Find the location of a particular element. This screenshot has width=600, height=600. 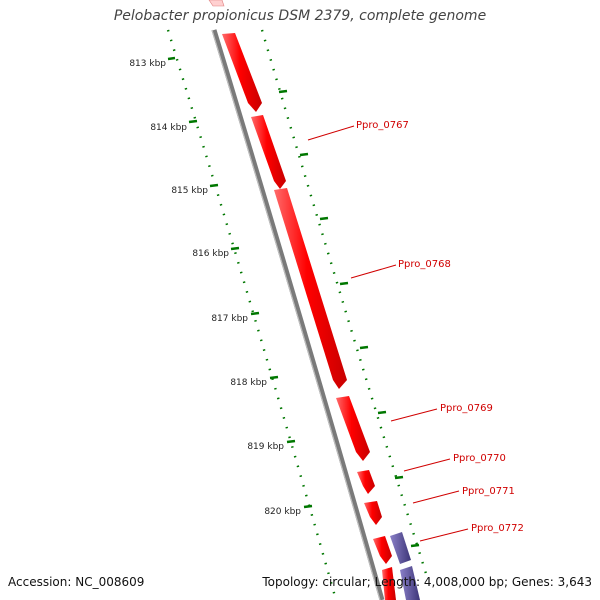

gene-arrow-next is located at coordinates (389, 583).